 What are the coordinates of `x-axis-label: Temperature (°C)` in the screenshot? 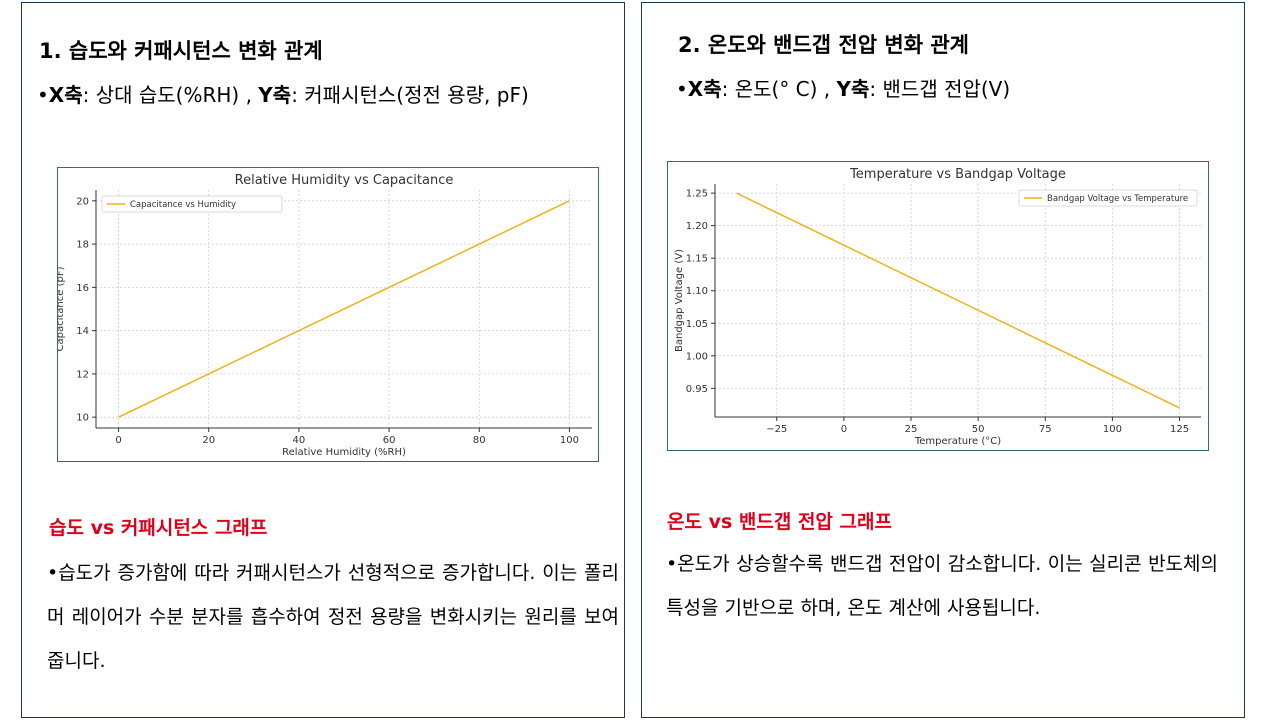 It's located at (957, 441).